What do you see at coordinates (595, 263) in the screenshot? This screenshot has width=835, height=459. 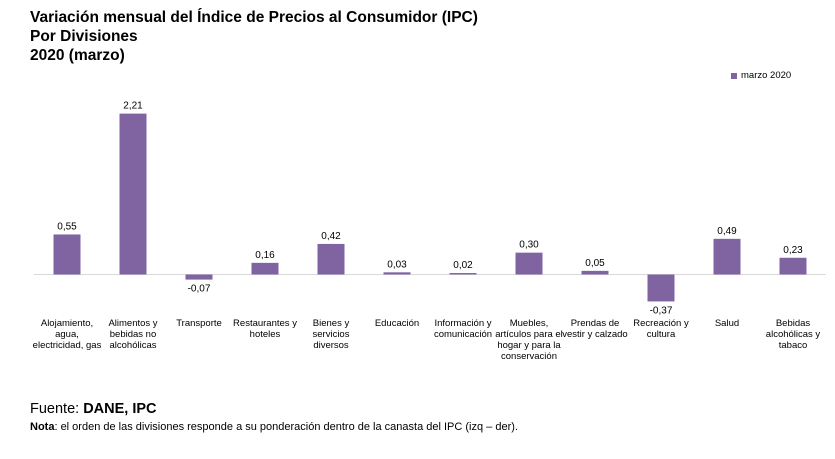 I see `data-label: 0,05` at bounding box center [595, 263].